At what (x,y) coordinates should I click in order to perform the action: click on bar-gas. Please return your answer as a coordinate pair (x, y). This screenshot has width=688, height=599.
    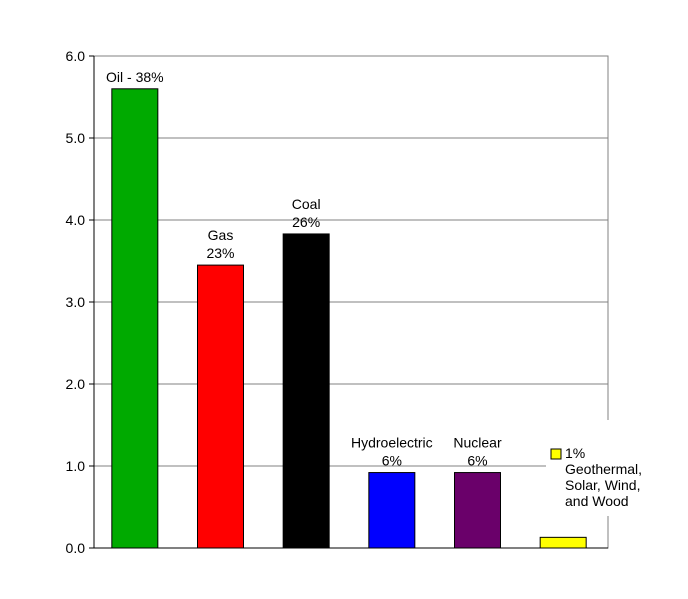
    Looking at the image, I should click on (220, 406).